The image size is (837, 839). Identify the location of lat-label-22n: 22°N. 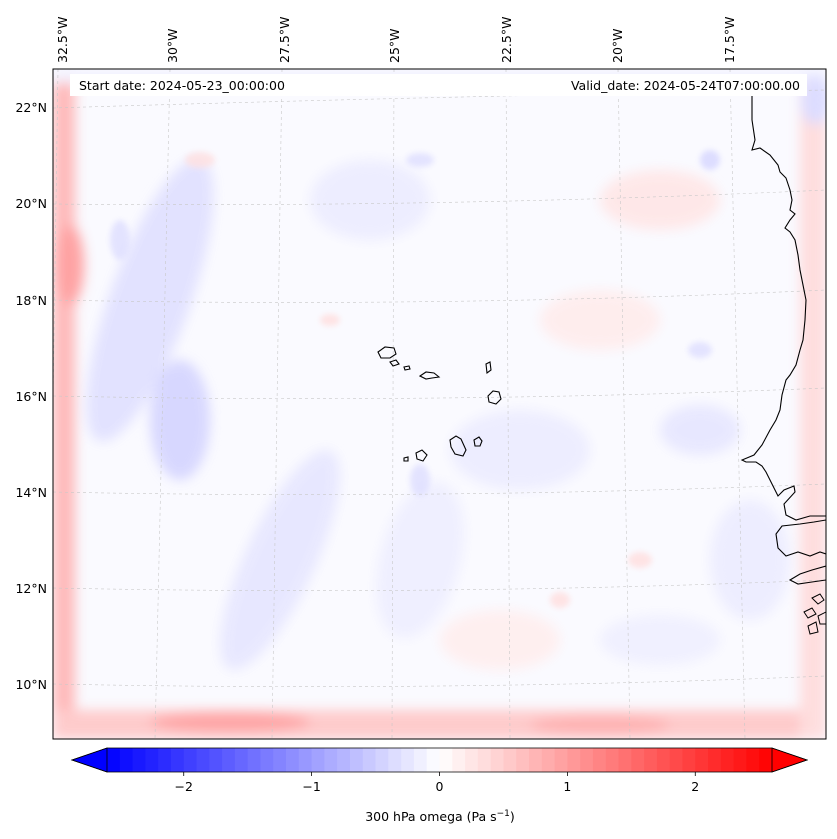
(31, 107).